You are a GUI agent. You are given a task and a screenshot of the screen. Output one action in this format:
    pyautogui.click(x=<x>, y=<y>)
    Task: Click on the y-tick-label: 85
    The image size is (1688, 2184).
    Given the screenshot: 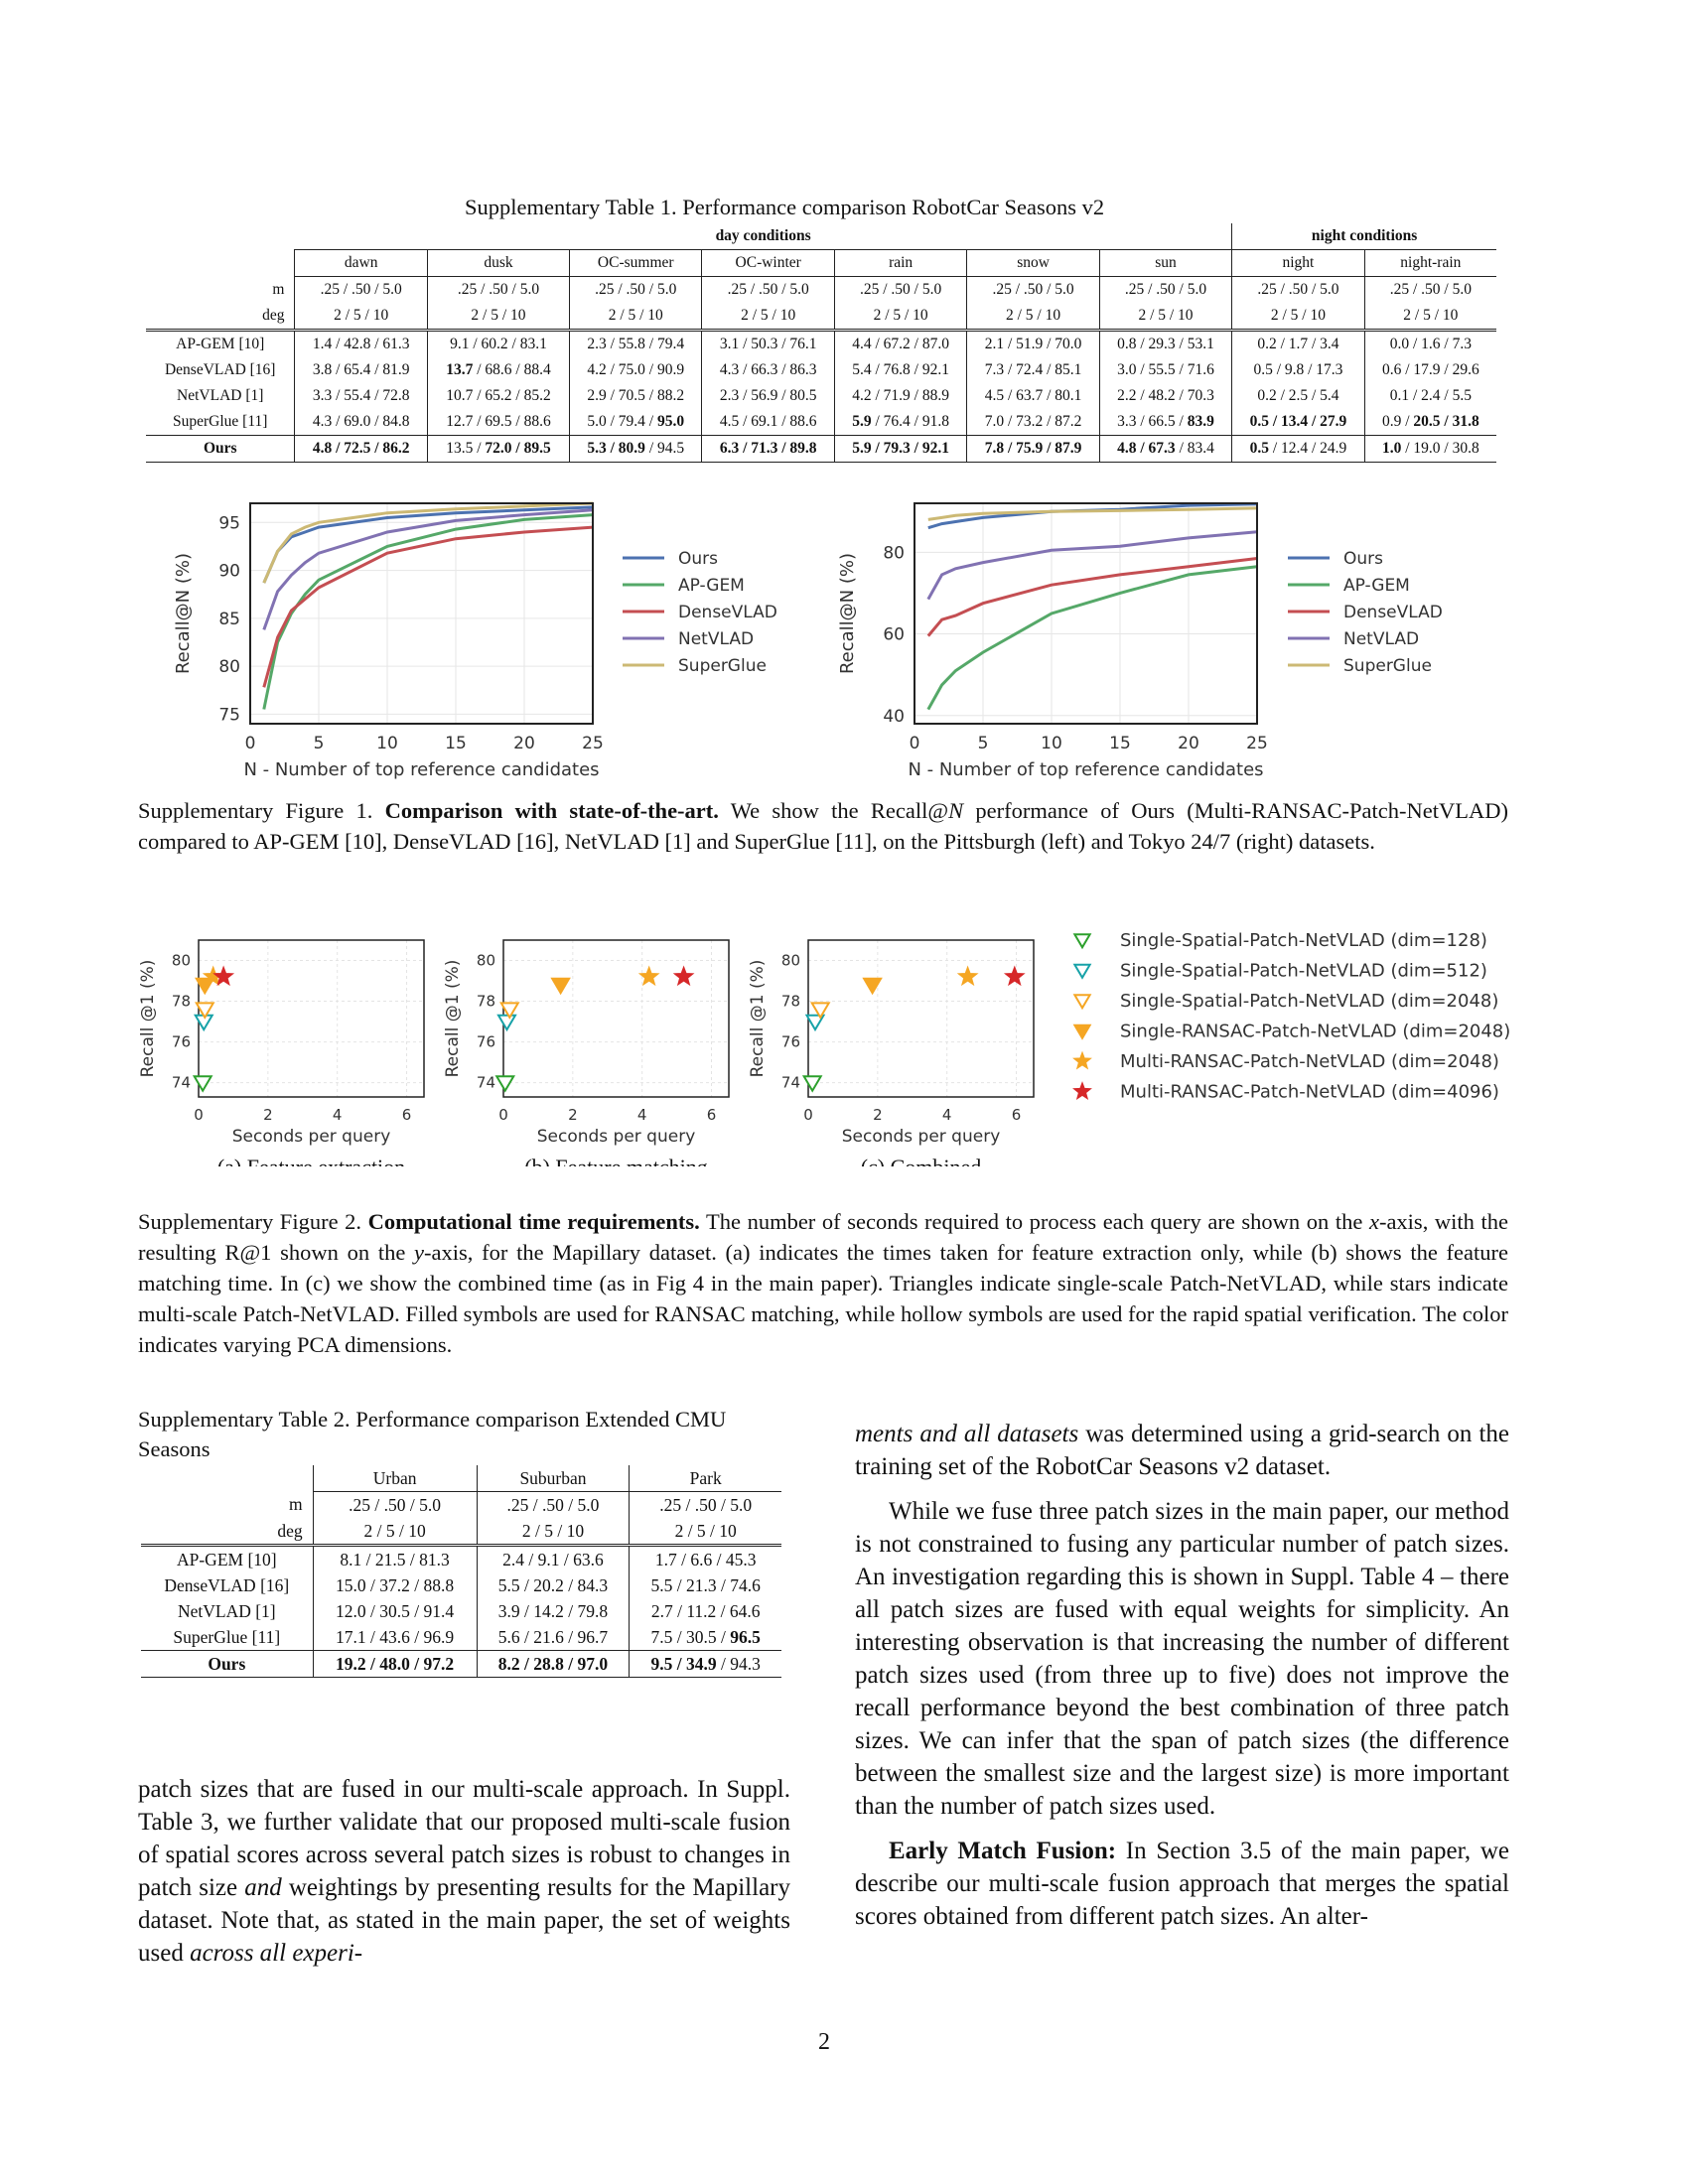 What is the action you would take?
    pyautogui.click(x=229, y=619)
    